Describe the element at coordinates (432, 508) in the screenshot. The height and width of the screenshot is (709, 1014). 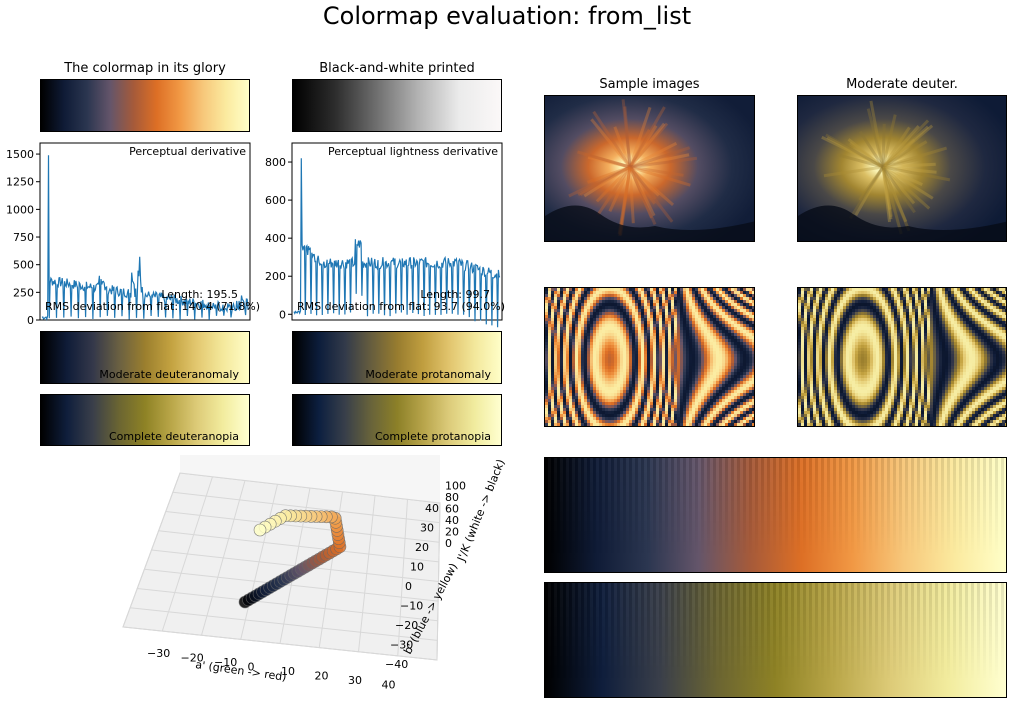
I see `y-tick-label: 40` at that location.